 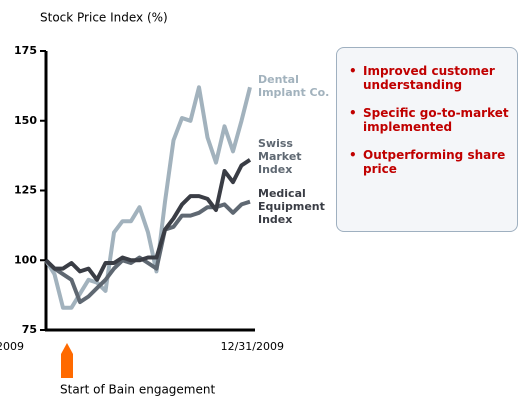 I want to click on series-label: Dental Implant Co., so click(x=294, y=86).